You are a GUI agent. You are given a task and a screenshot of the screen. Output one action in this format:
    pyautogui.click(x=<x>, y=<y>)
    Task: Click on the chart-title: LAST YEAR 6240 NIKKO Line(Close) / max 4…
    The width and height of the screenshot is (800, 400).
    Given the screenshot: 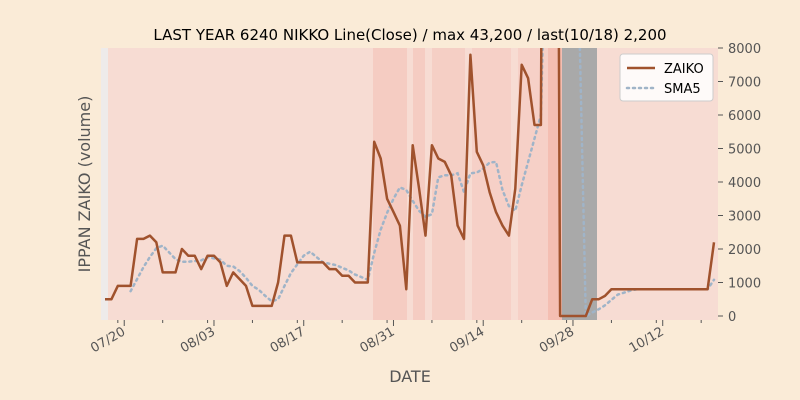 What is the action you would take?
    pyautogui.click(x=409, y=35)
    